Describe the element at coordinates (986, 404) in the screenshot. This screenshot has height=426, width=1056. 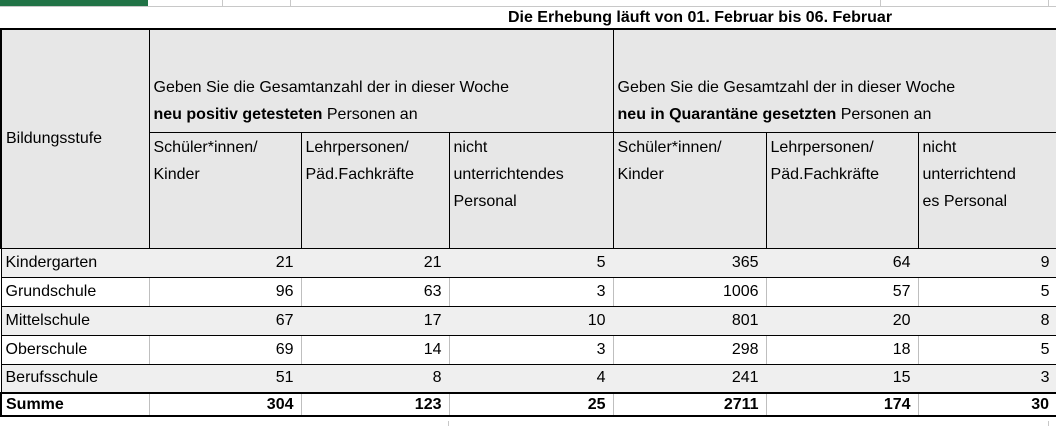
I see `total-value-cell: 30` at that location.